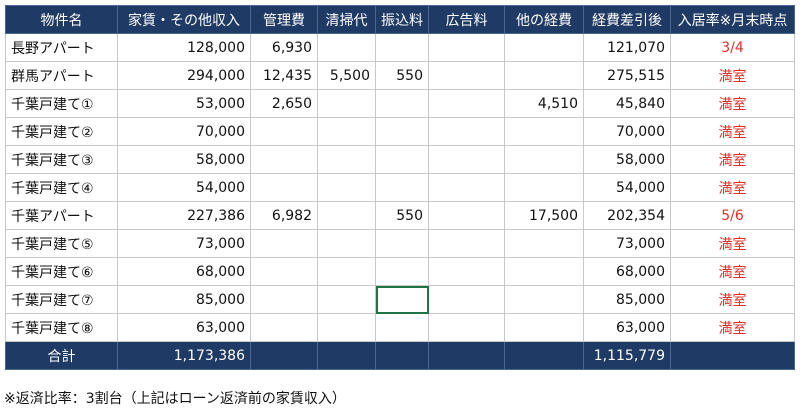 Image resolution: width=800 pixels, height=420 pixels. I want to click on property-name-cell: 千葉戸建て②, so click(61, 131).